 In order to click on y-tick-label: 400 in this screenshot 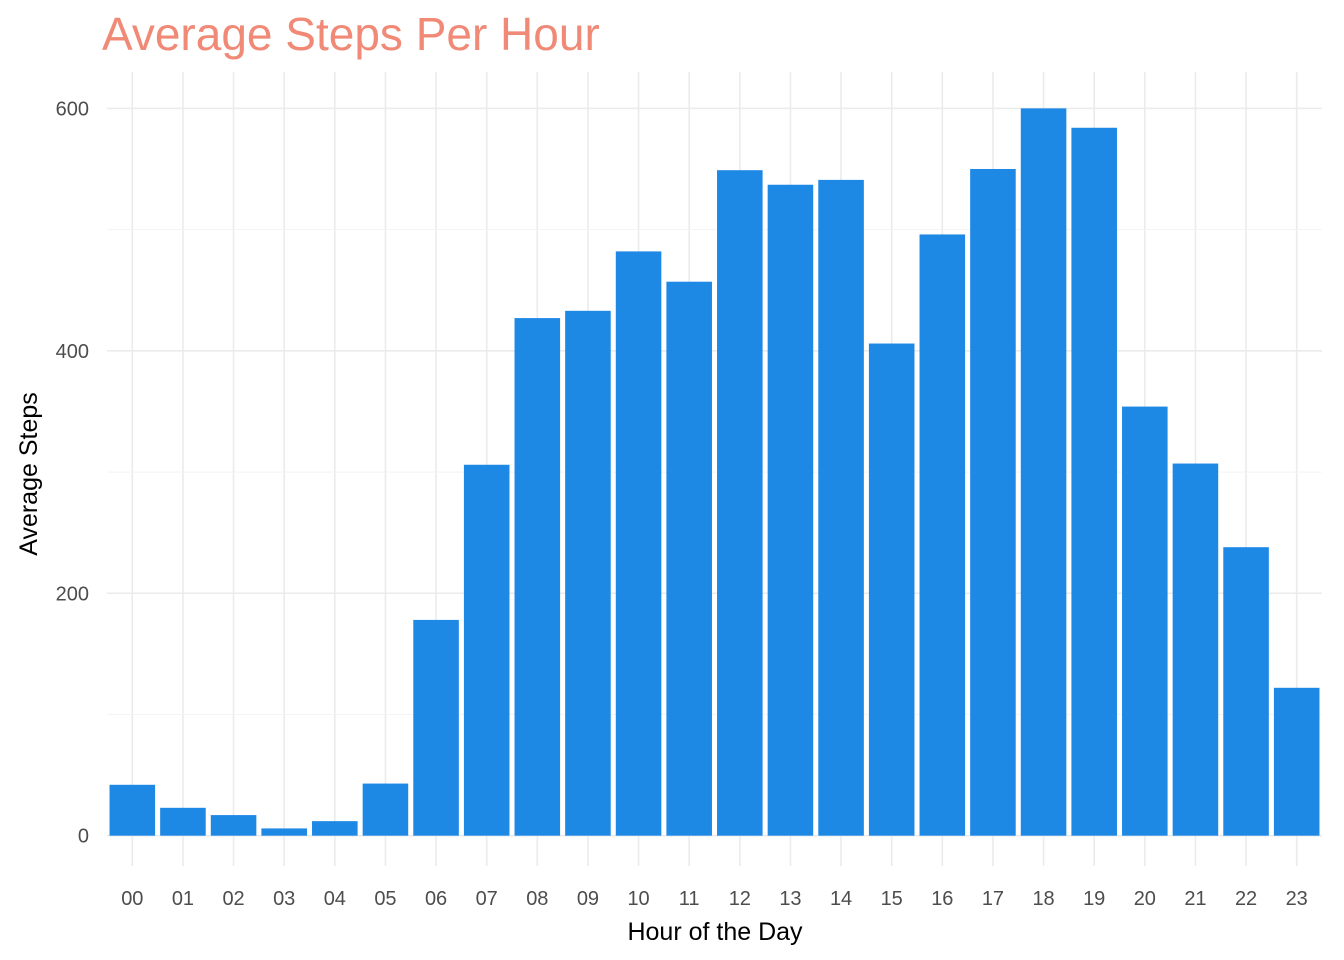, I will do `click(72, 352)`.